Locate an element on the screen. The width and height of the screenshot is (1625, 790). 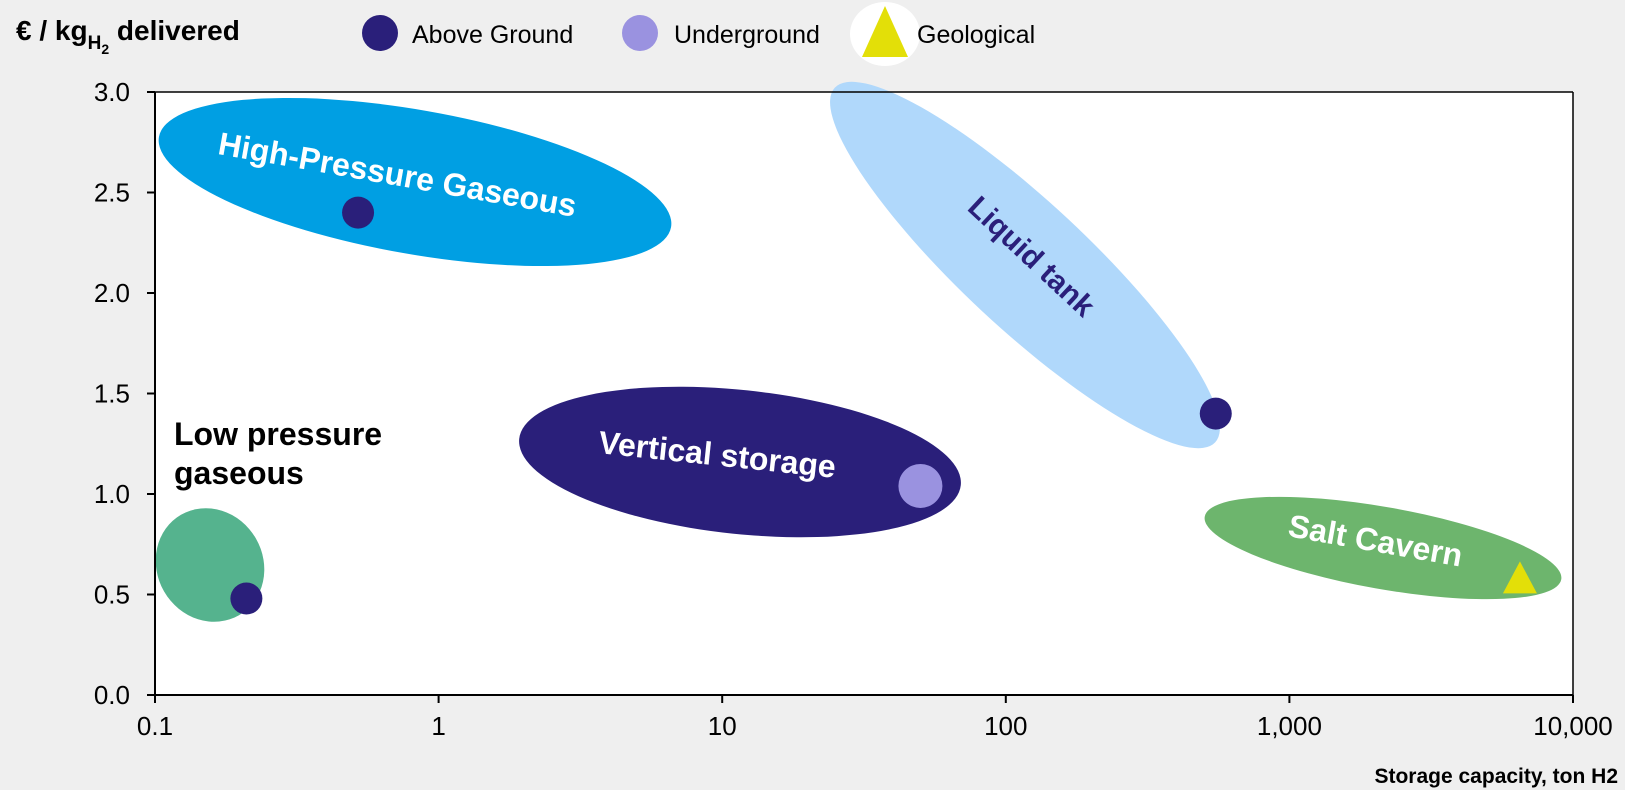
x-tick-label: 1,000 is located at coordinates (1289, 726).